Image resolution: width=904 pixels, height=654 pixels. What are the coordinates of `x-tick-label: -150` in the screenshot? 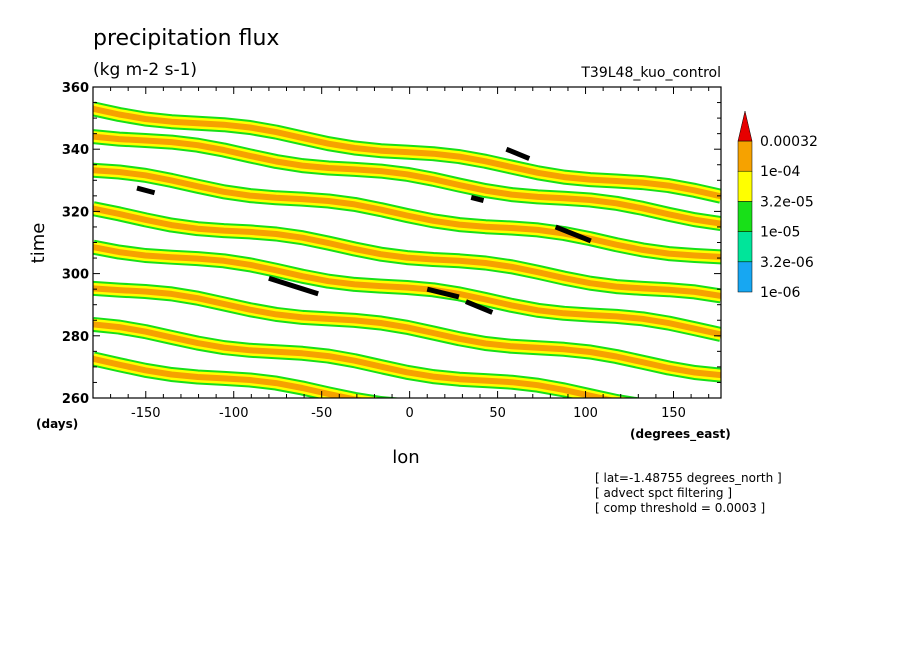 It's located at (146, 413).